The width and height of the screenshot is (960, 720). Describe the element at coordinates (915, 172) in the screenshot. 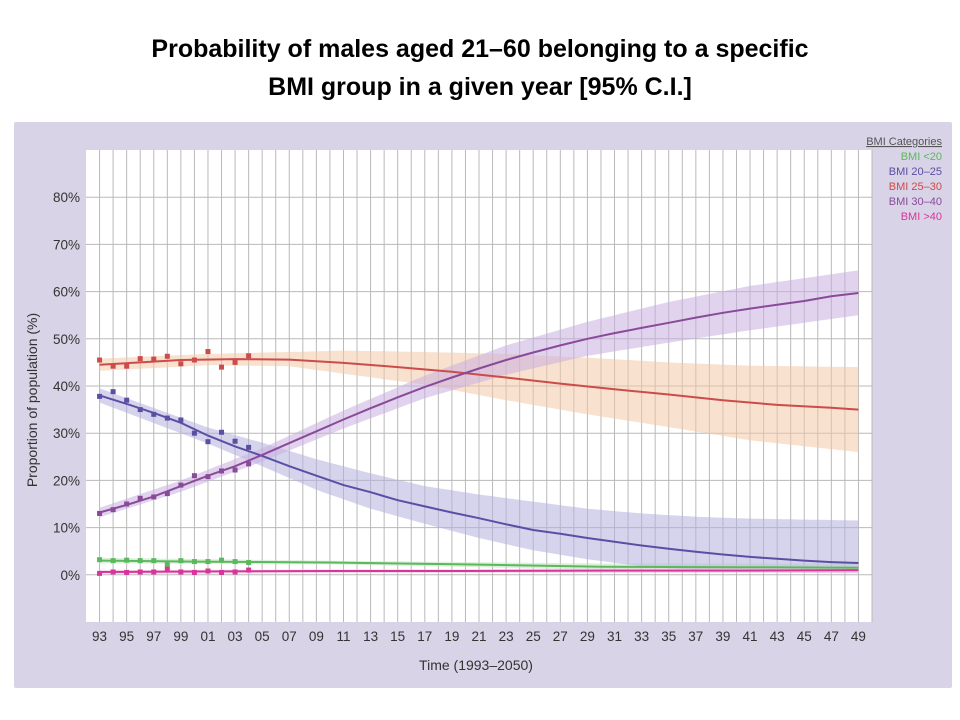

I see `legend-entry: BMI 20–25` at that location.